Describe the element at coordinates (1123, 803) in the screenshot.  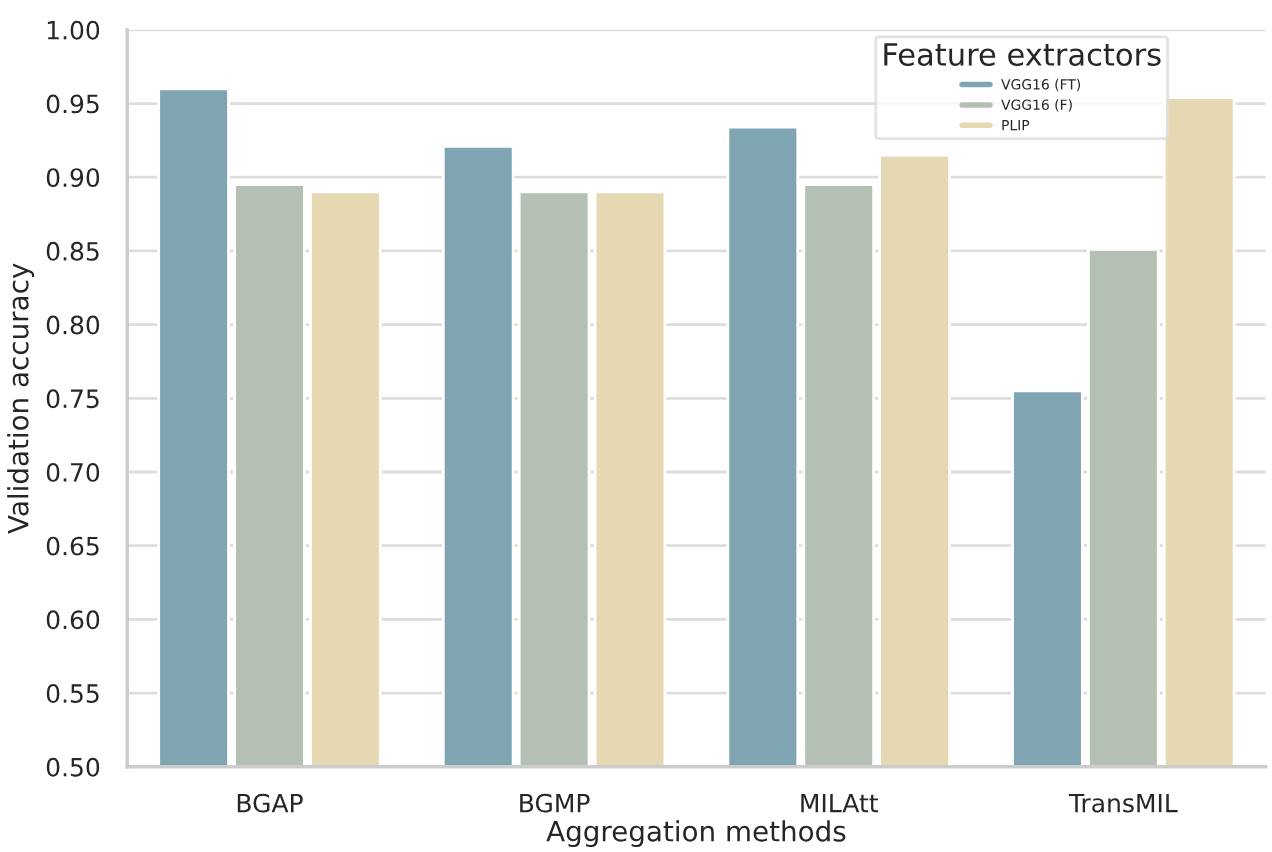
I see `x-tick-label: TransMIL` at that location.